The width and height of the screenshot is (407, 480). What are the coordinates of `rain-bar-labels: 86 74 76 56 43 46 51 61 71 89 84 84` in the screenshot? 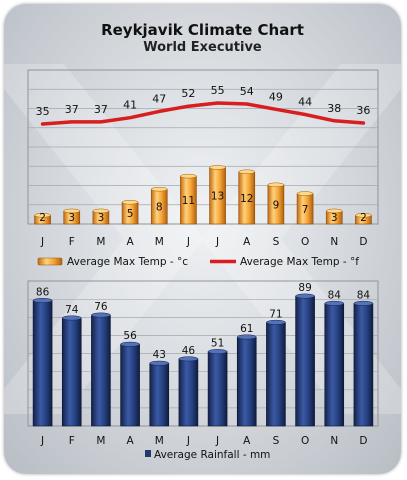 It's located at (203, 321).